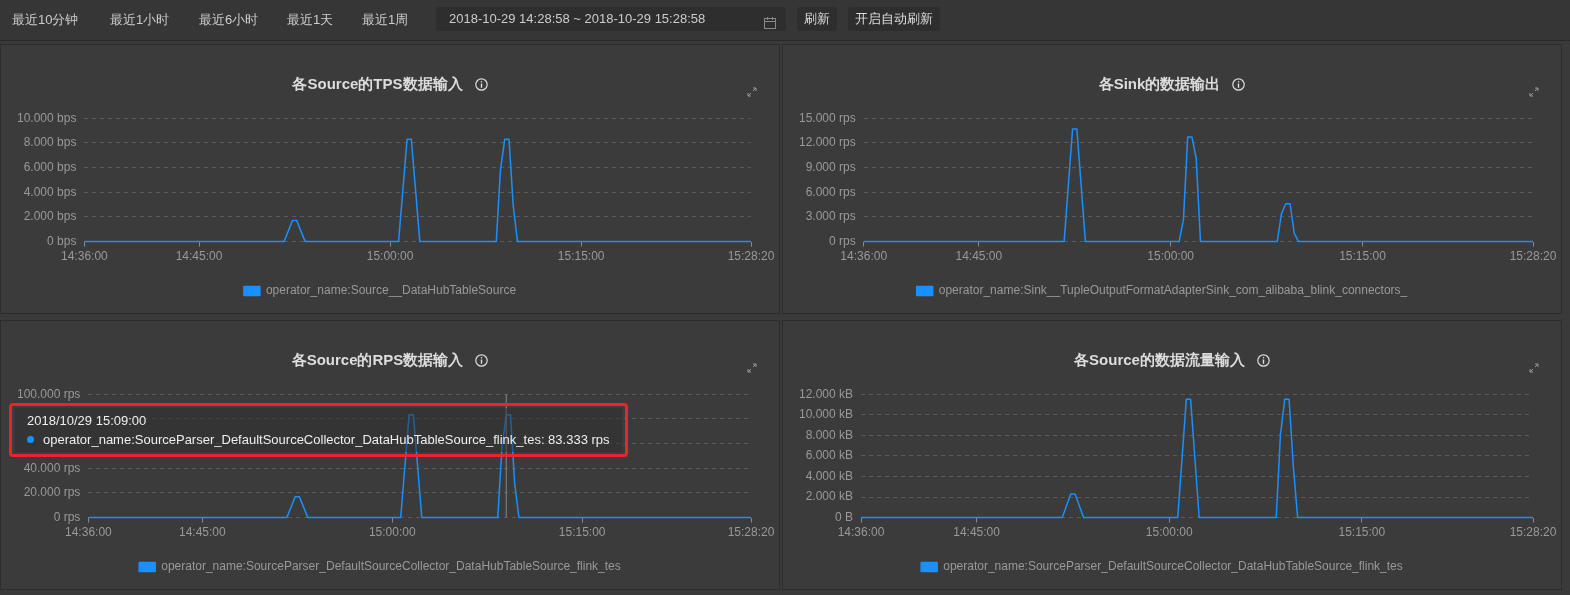 Image resolution: width=1570 pixels, height=595 pixels. What do you see at coordinates (830, 191) in the screenshot?
I see `y-tick-label: 6.000 rps` at bounding box center [830, 191].